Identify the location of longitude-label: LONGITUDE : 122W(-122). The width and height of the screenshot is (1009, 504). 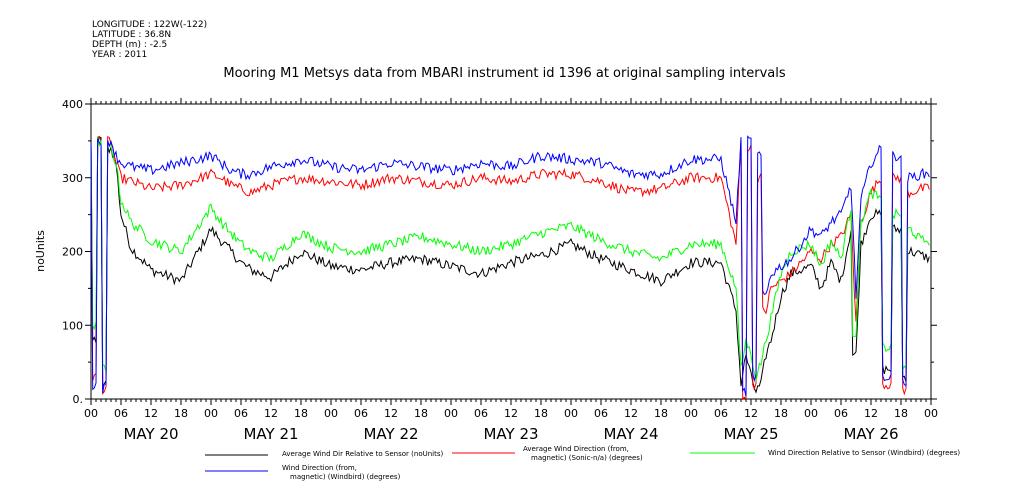
(150, 25).